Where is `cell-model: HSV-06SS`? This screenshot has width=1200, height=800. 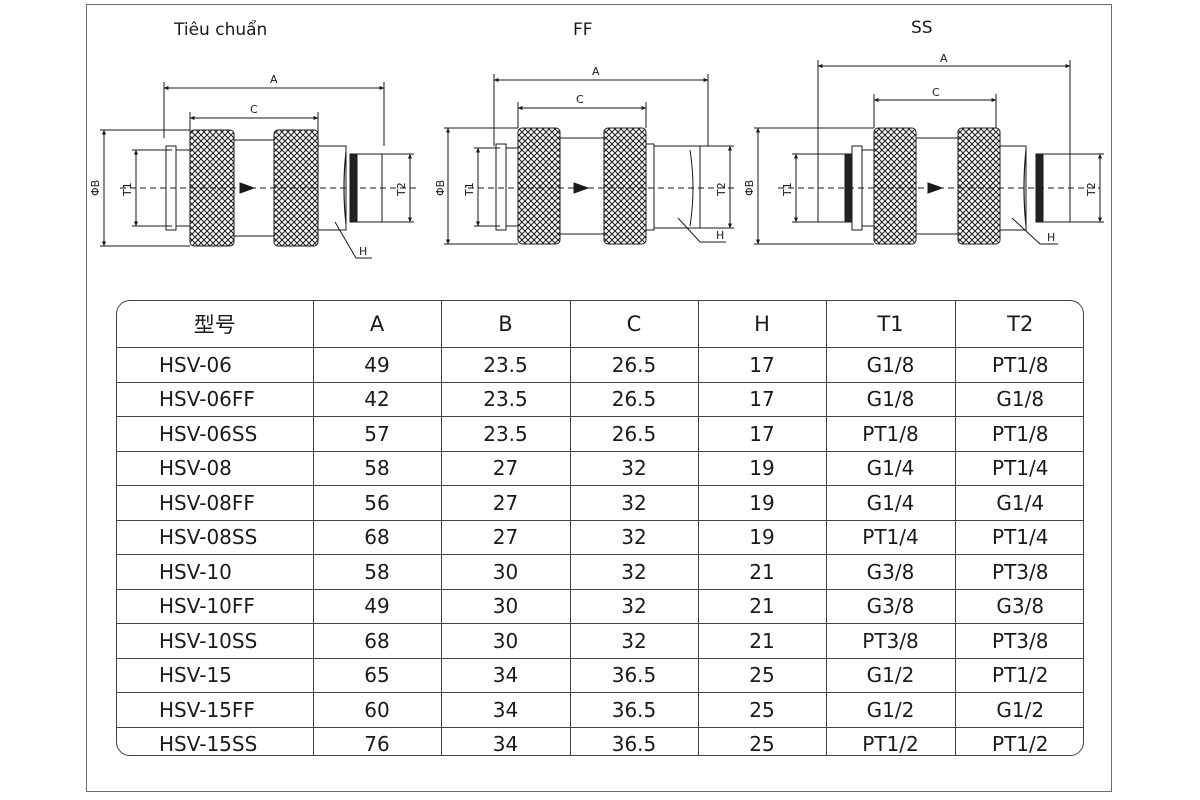 cell-model: HSV-06SS is located at coordinates (215, 434).